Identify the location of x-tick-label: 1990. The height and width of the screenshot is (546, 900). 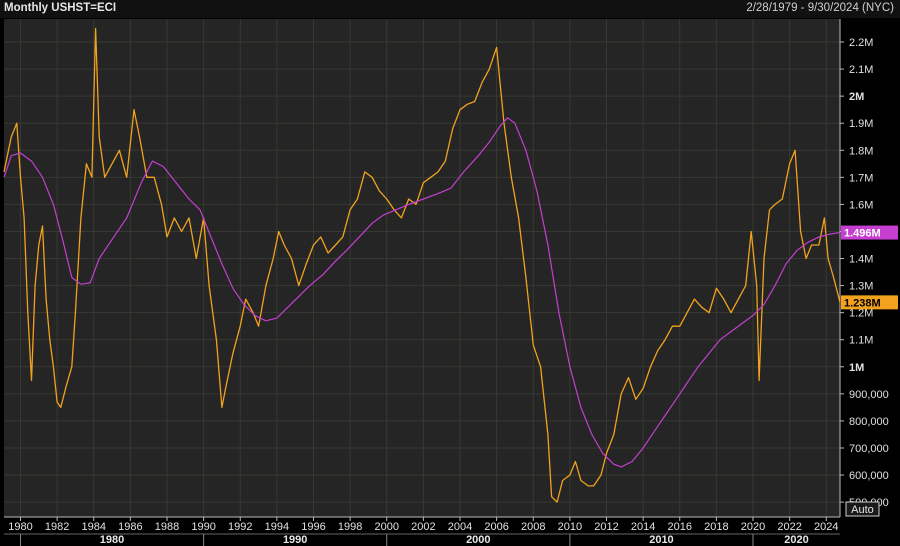
(203, 527).